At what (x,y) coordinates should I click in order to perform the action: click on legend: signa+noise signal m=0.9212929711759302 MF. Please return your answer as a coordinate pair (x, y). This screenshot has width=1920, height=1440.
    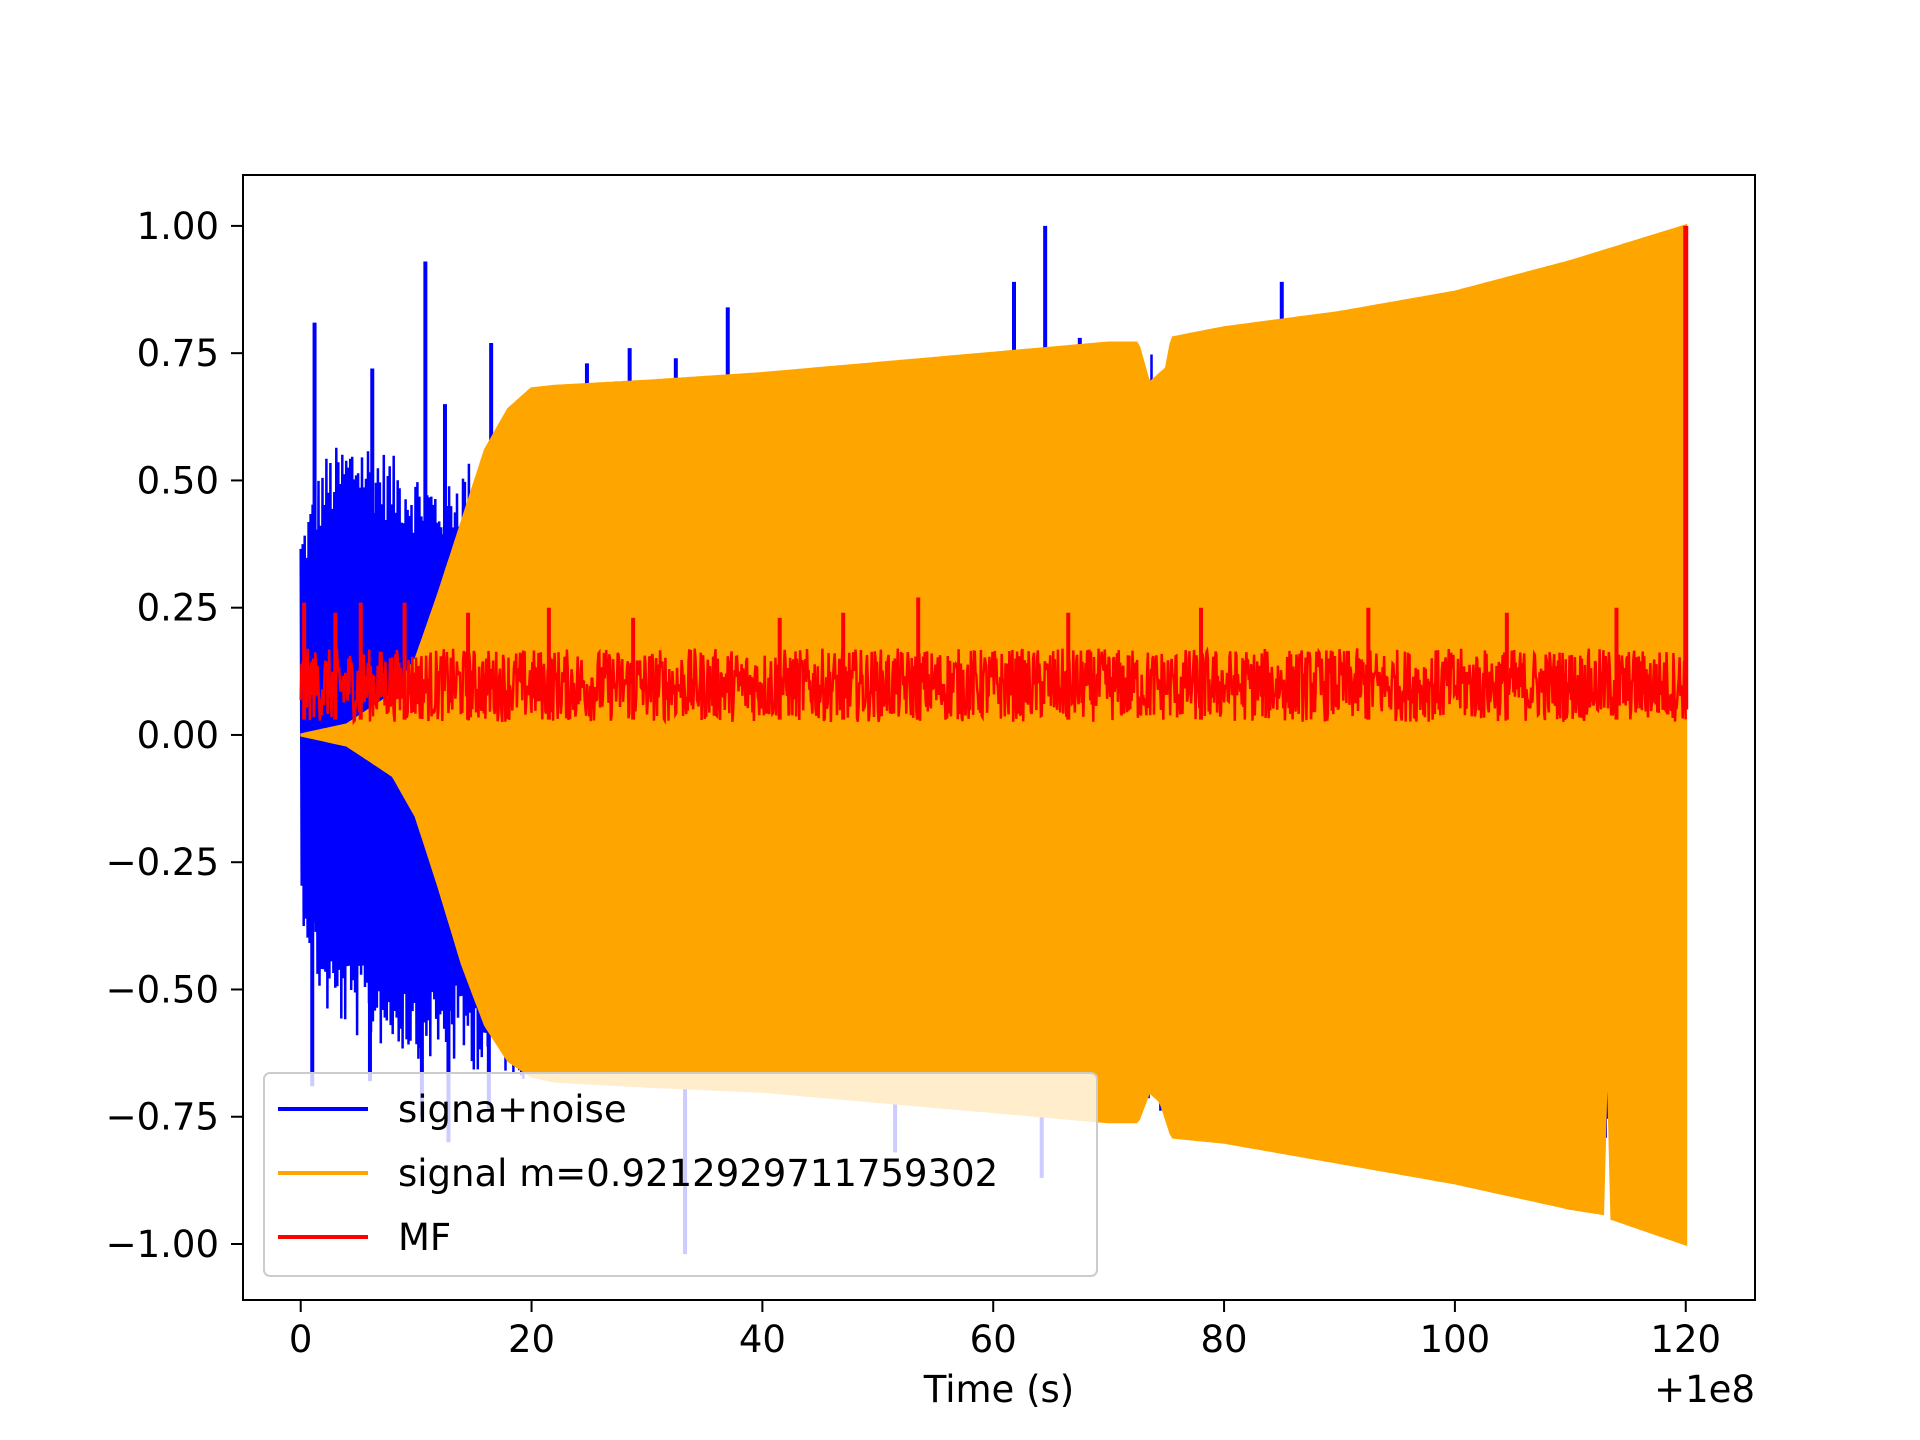
    Looking at the image, I should click on (680, 1174).